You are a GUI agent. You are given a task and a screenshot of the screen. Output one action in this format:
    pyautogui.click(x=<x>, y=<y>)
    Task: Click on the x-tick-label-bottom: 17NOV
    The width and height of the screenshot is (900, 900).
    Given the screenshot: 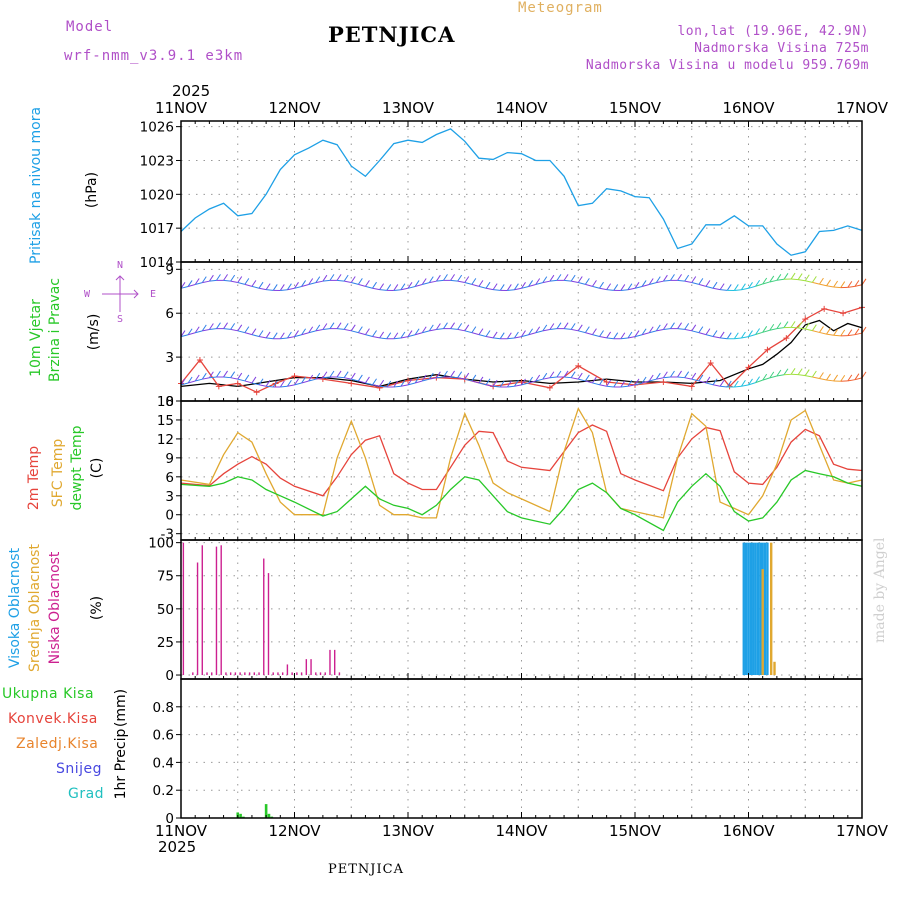 What is the action you would take?
    pyautogui.click(x=862, y=831)
    